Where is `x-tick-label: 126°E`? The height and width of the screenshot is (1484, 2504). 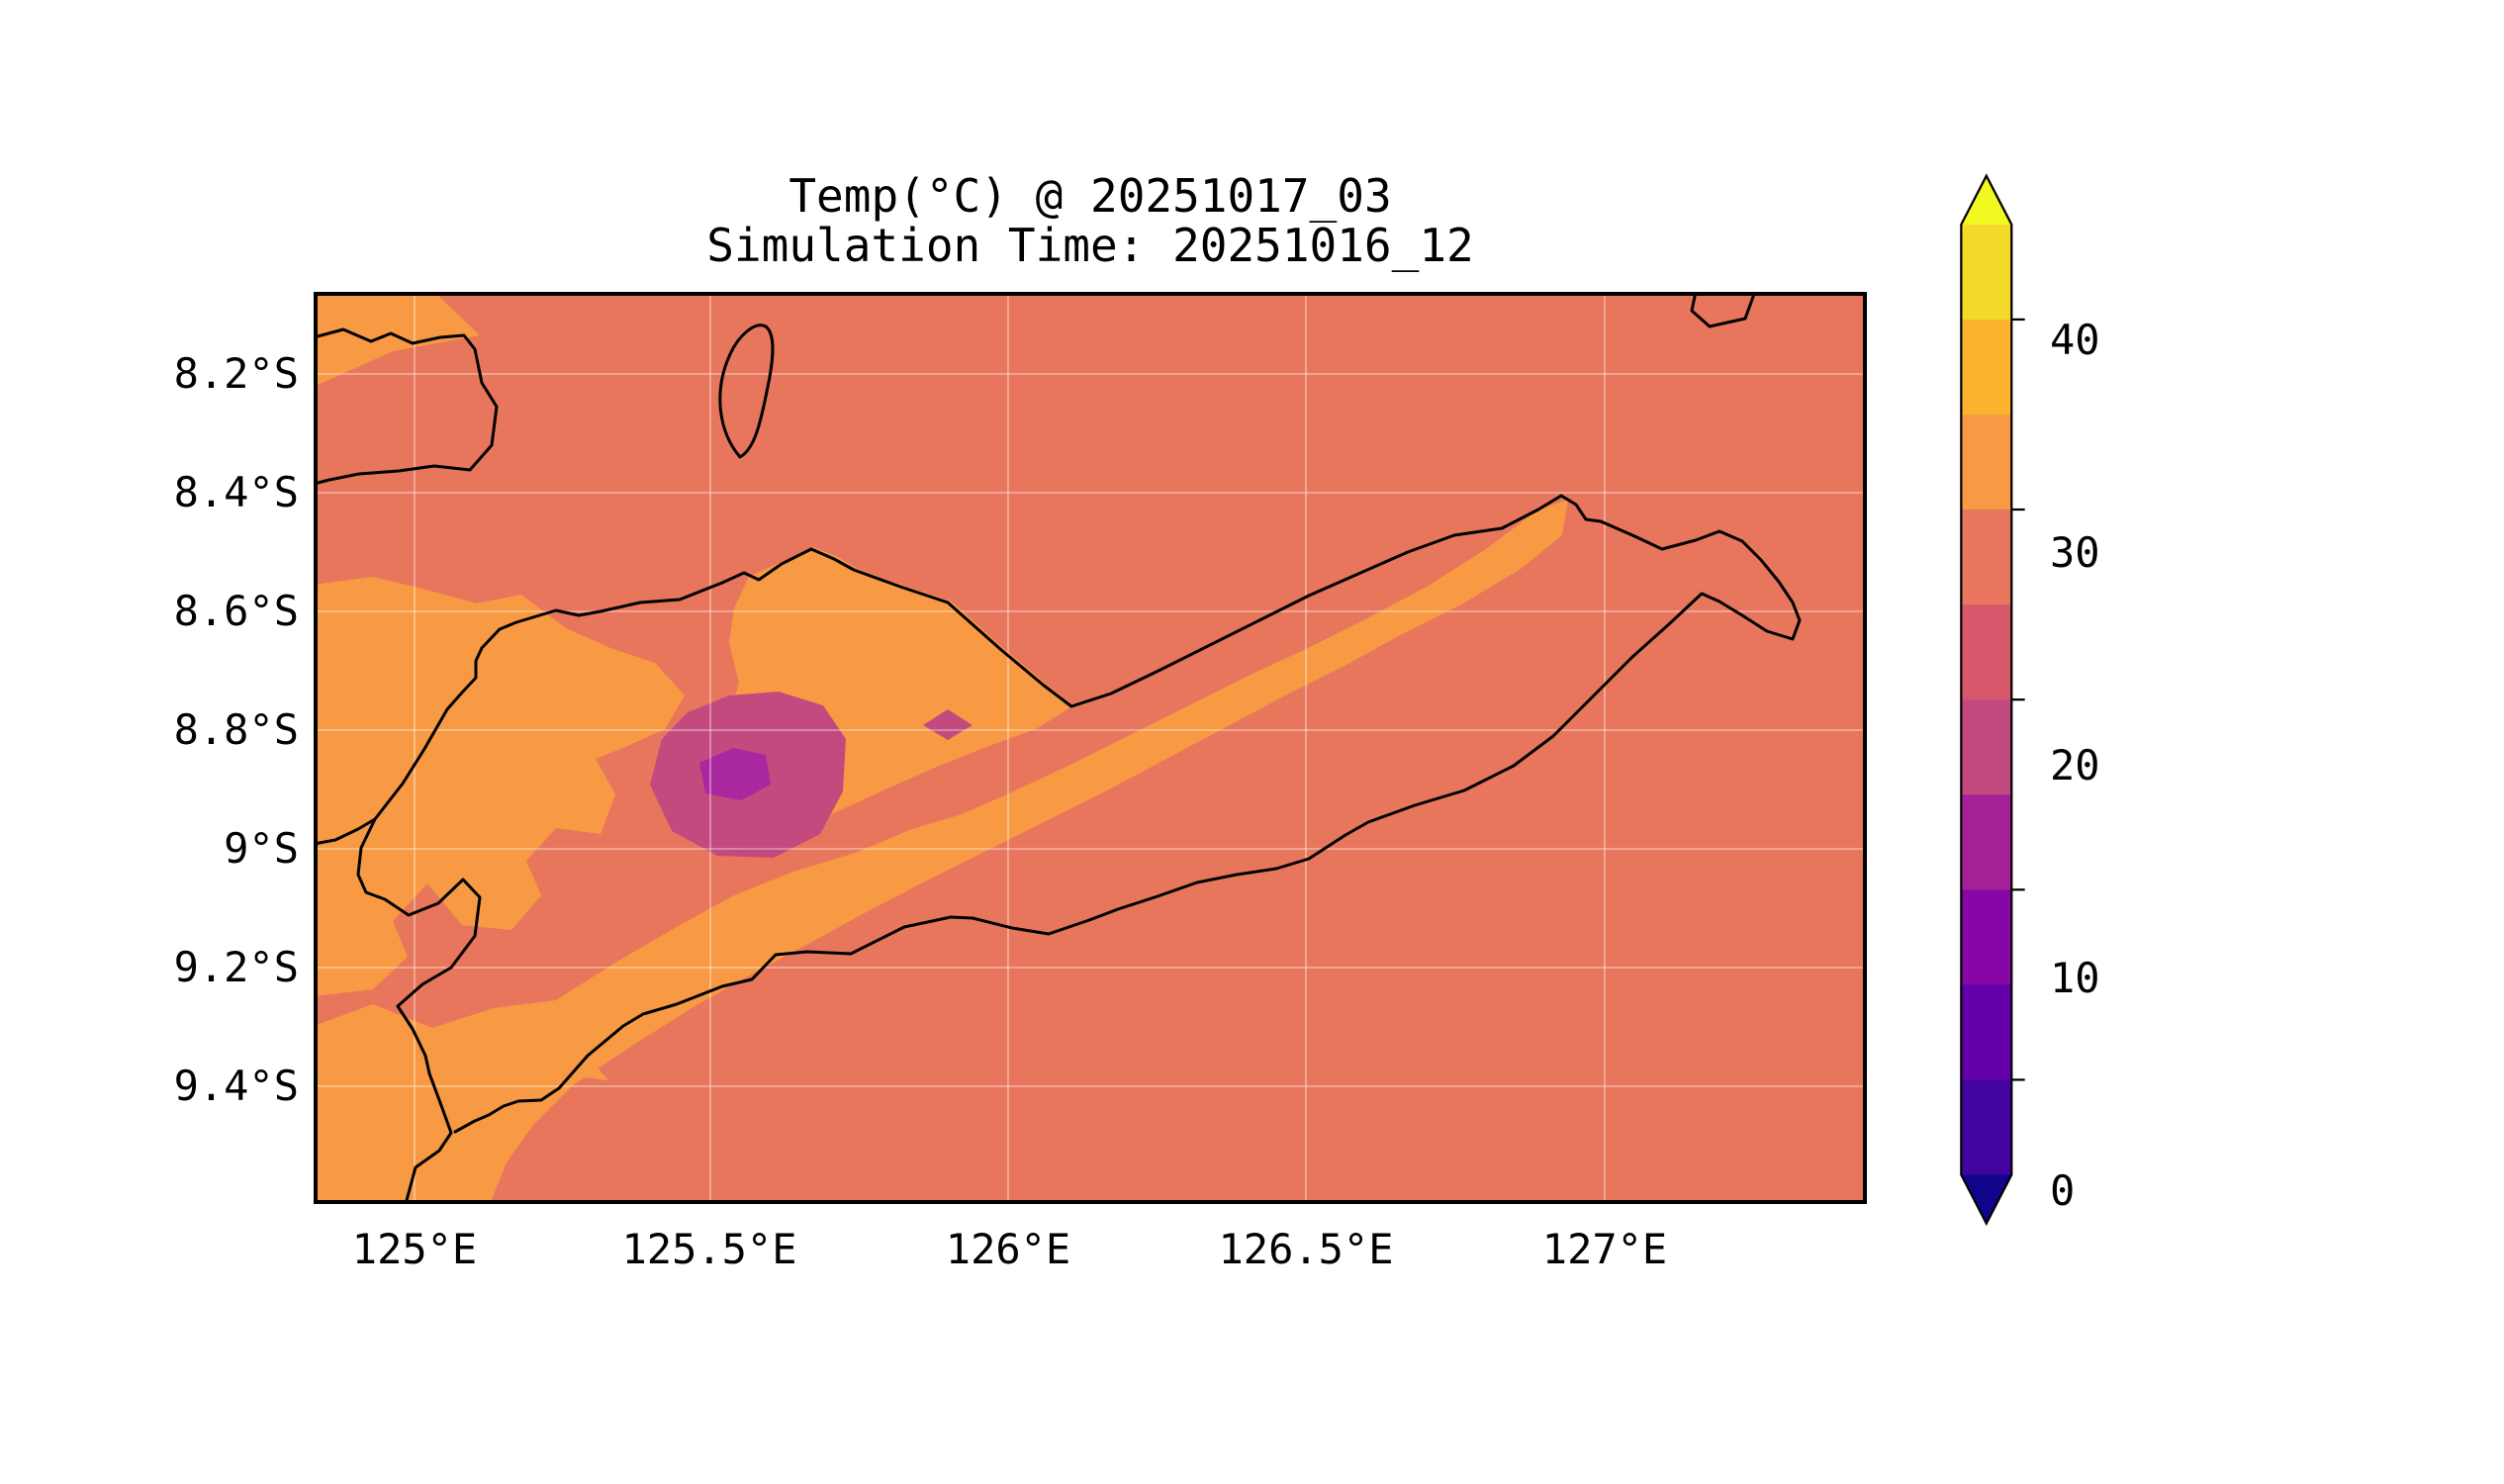 x-tick-label: 126°E is located at coordinates (1008, 1249).